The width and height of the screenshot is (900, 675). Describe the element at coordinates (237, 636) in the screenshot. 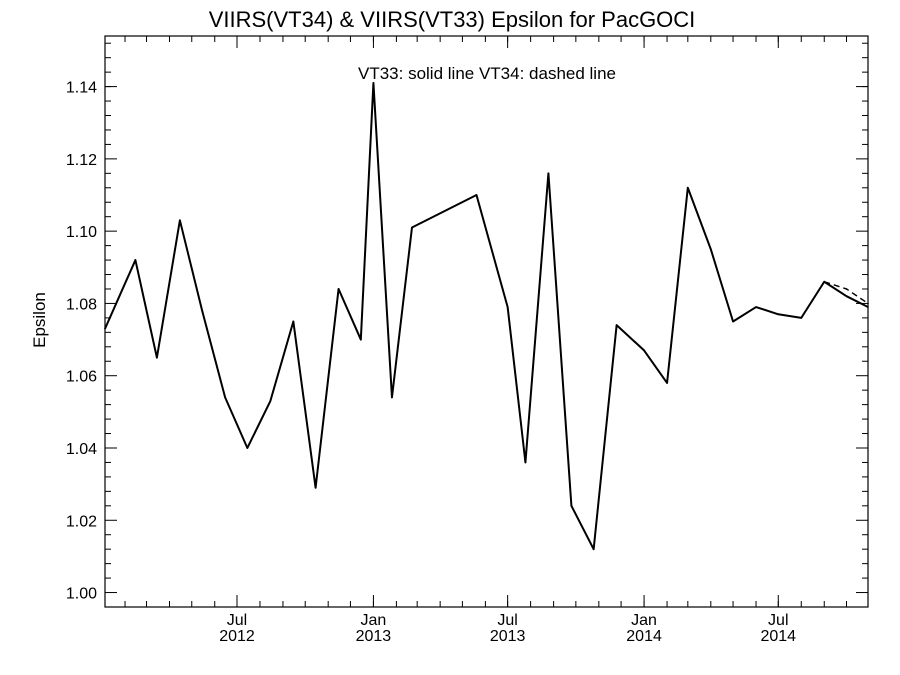

I see `x-tick-year-label: 2012` at that location.